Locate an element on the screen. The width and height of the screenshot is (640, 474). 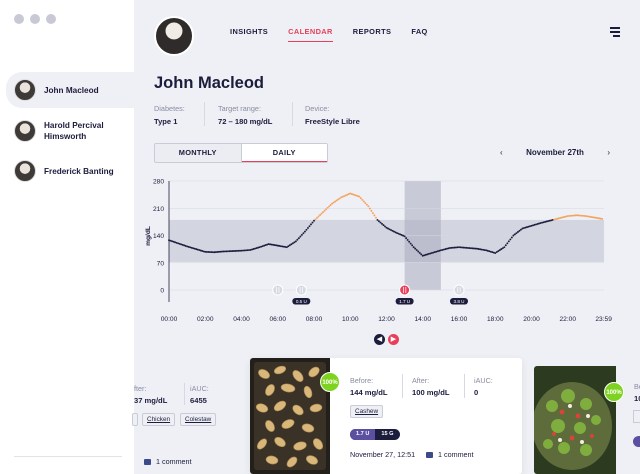
x-tick-label: 04:00 is located at coordinates (241, 319).